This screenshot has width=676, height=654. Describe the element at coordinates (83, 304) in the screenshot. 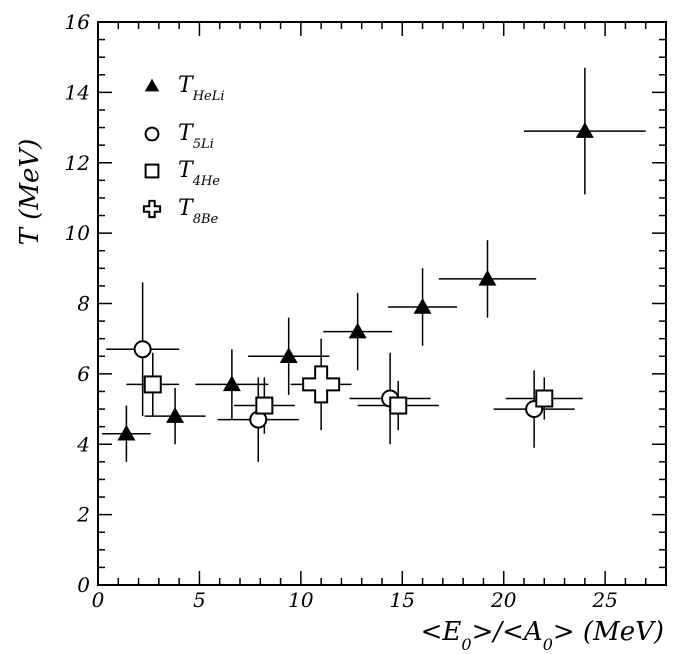

I see `y-tick-label: 8` at that location.